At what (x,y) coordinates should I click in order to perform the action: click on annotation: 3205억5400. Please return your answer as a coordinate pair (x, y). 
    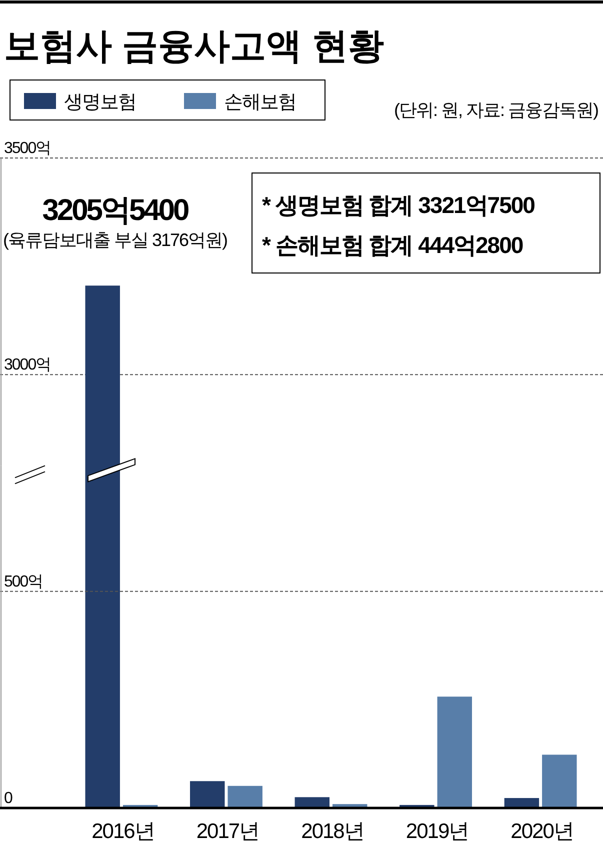
    Looking at the image, I should click on (116, 210).